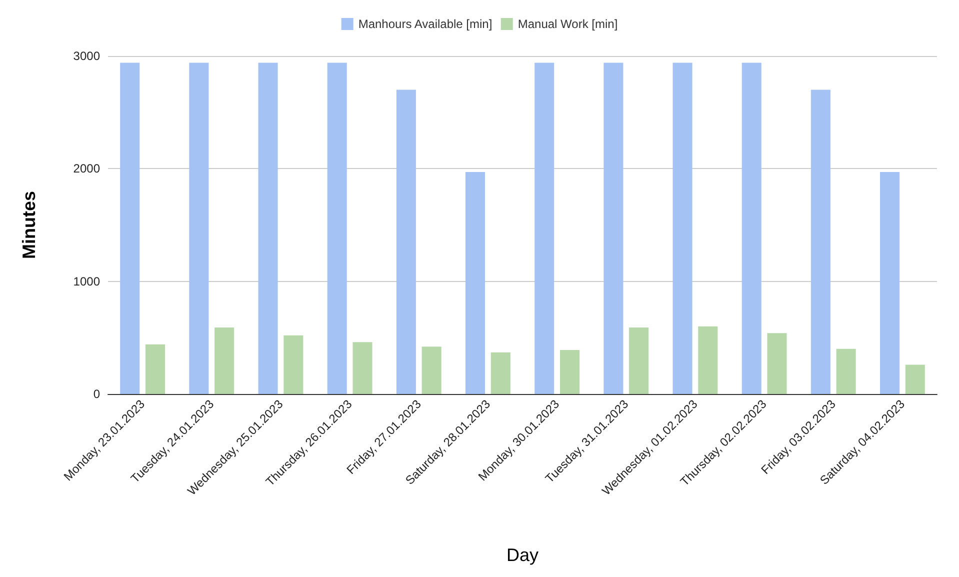 The width and height of the screenshot is (959, 577). What do you see at coordinates (425, 24) in the screenshot?
I see `legend-label: Manhours Available [min]` at bounding box center [425, 24].